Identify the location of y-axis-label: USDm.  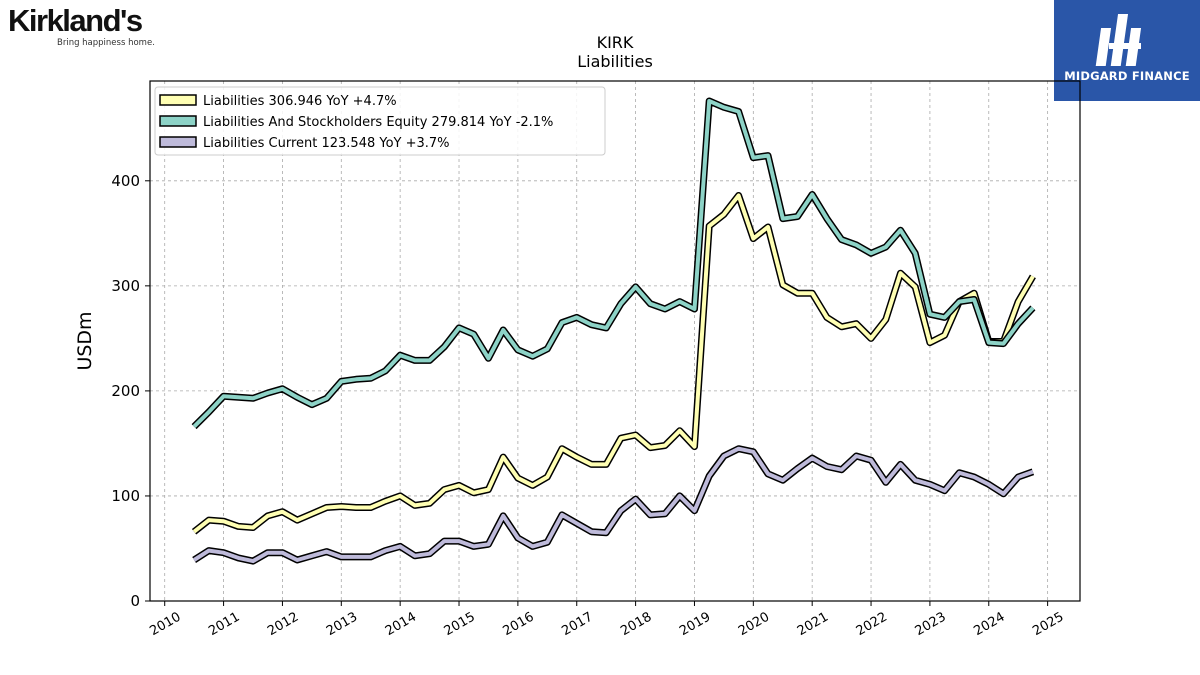
(85, 340).